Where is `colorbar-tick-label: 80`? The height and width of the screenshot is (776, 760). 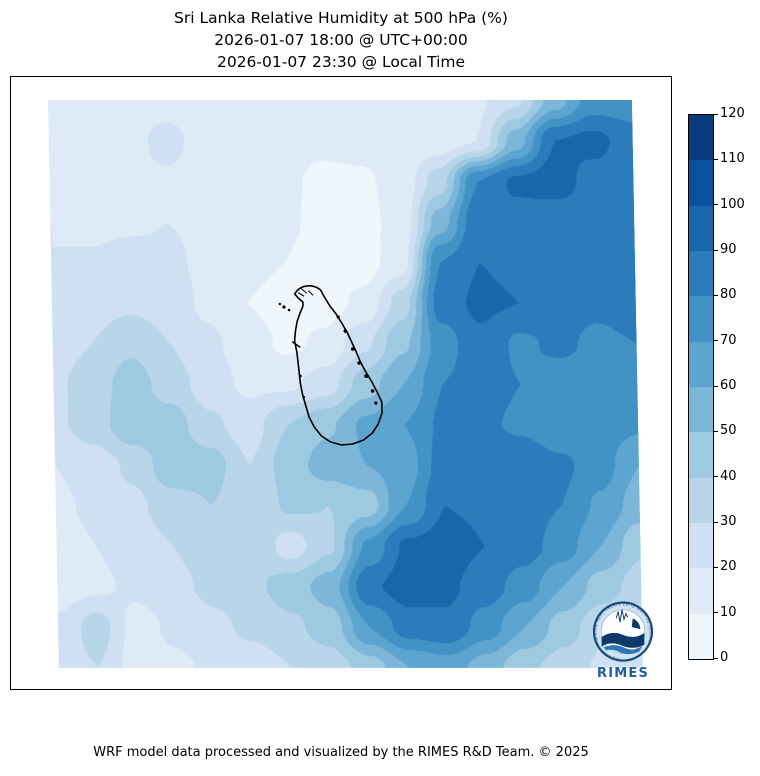 colorbar-tick-label: 80 is located at coordinates (728, 295).